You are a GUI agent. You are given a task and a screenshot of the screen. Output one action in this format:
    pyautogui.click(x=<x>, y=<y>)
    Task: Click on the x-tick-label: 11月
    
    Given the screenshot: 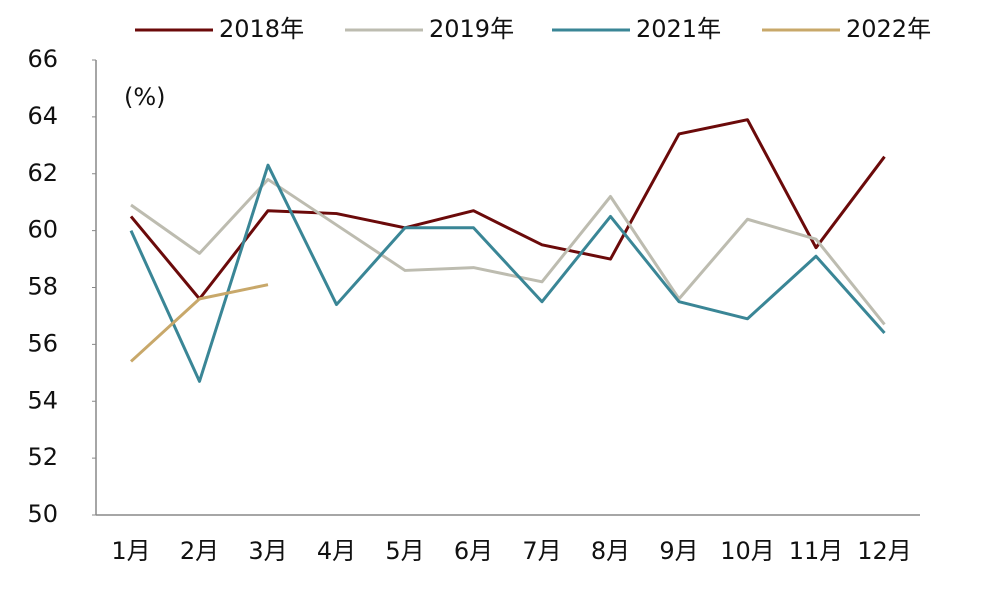 What is the action you would take?
    pyautogui.click(x=816, y=551)
    